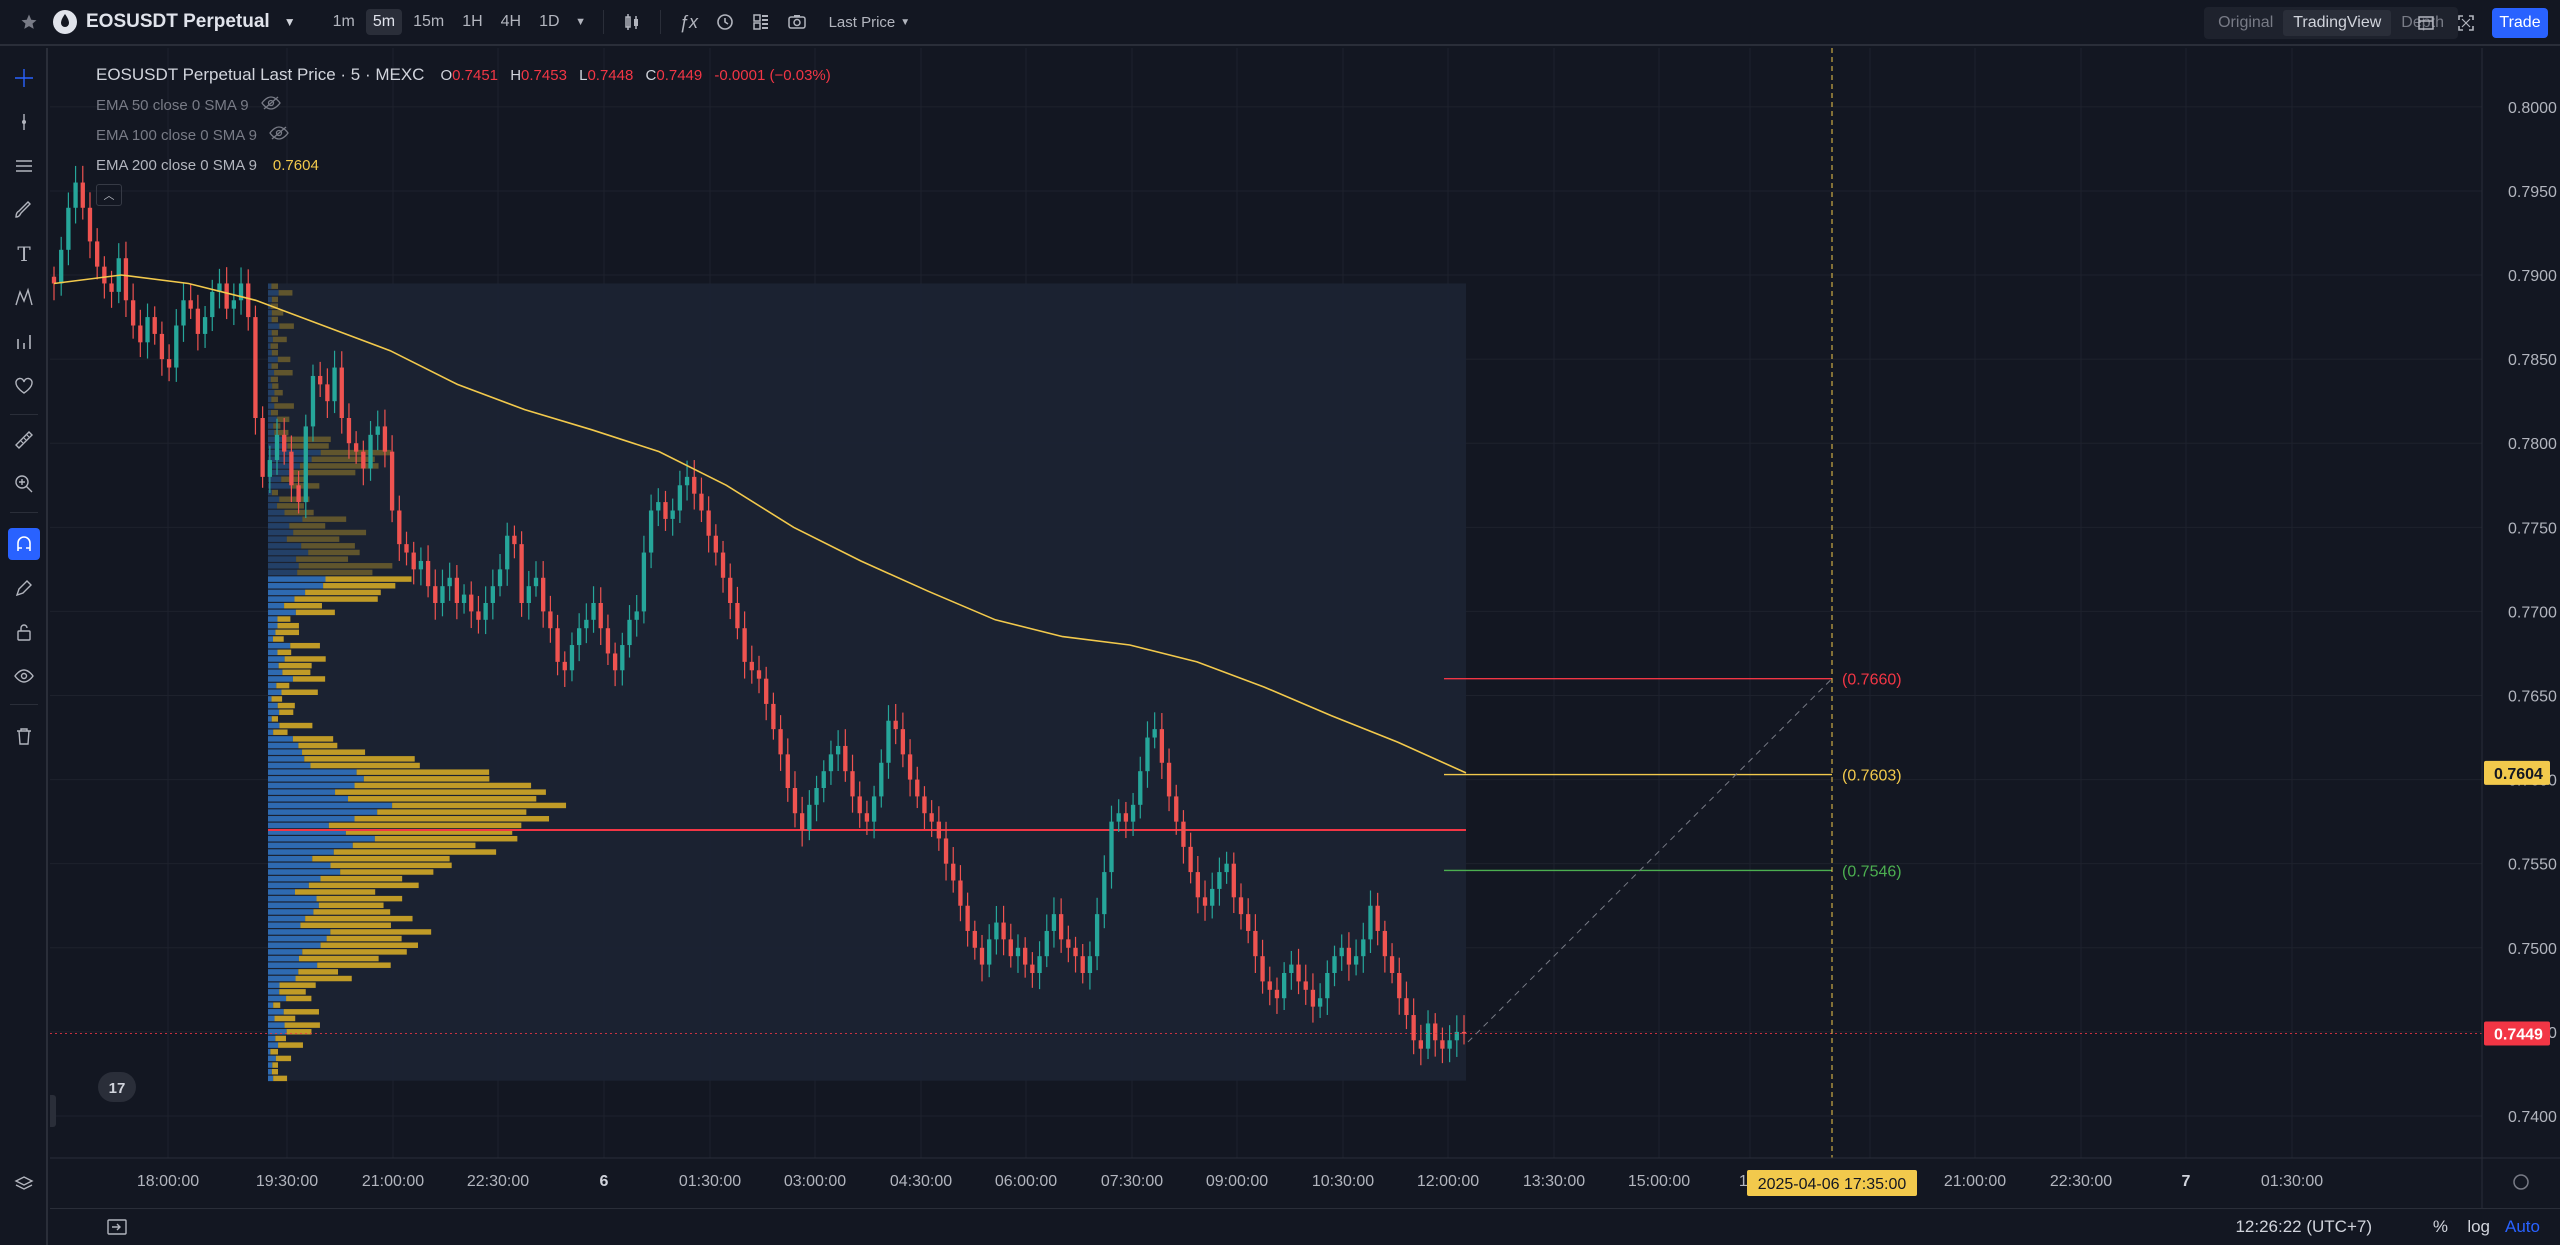 The image size is (2560, 1245). What do you see at coordinates (549, 21) in the screenshot?
I see `interval-button-1d: 1D` at bounding box center [549, 21].